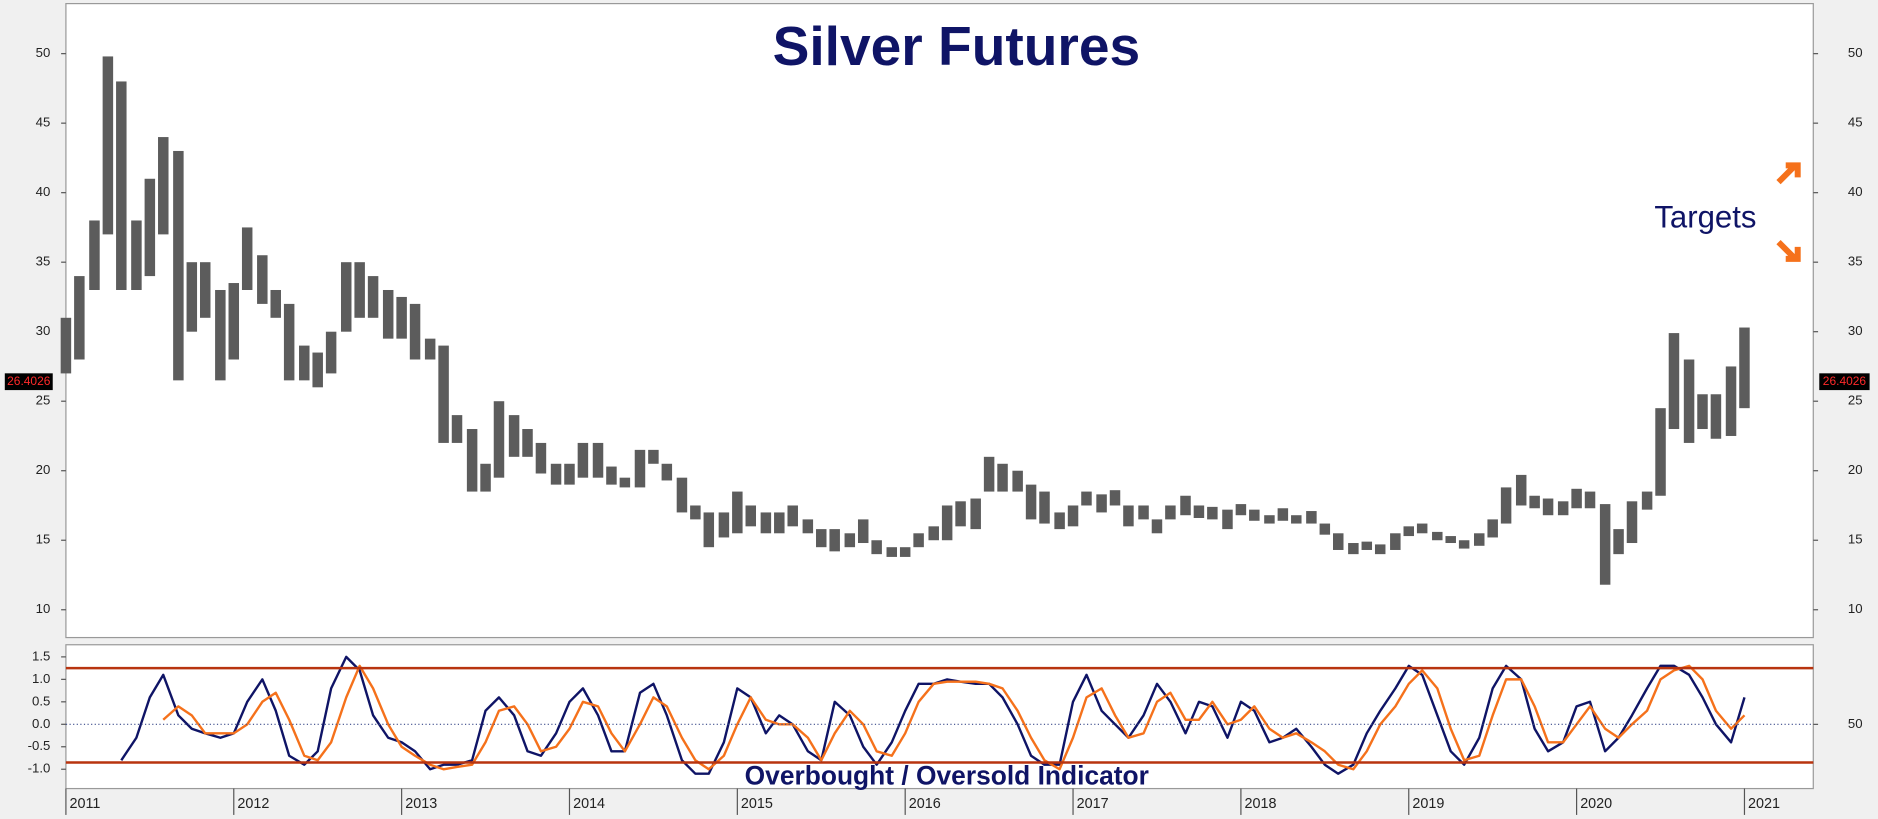 The height and width of the screenshot is (819, 1878). I want to click on last-price-label: 26.4026, so click(1845, 381).